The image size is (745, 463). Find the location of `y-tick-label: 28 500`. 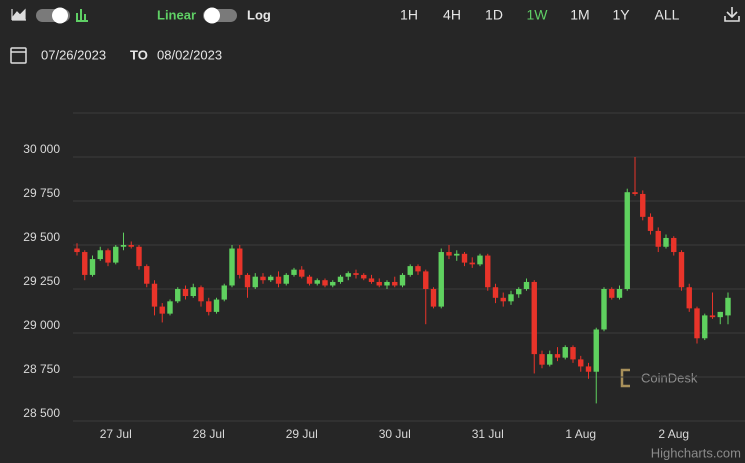

y-tick-label: 28 500 is located at coordinates (41, 413).